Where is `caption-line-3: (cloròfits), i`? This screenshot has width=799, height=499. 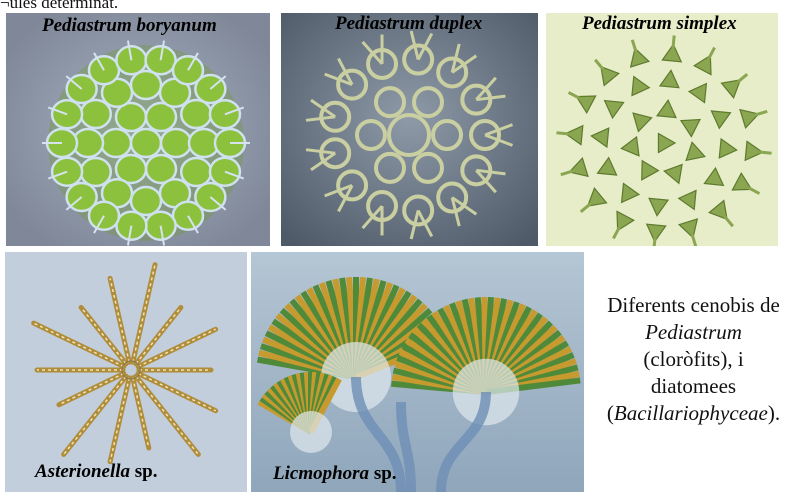 caption-line-3: (cloròfits), i is located at coordinates (693, 359).